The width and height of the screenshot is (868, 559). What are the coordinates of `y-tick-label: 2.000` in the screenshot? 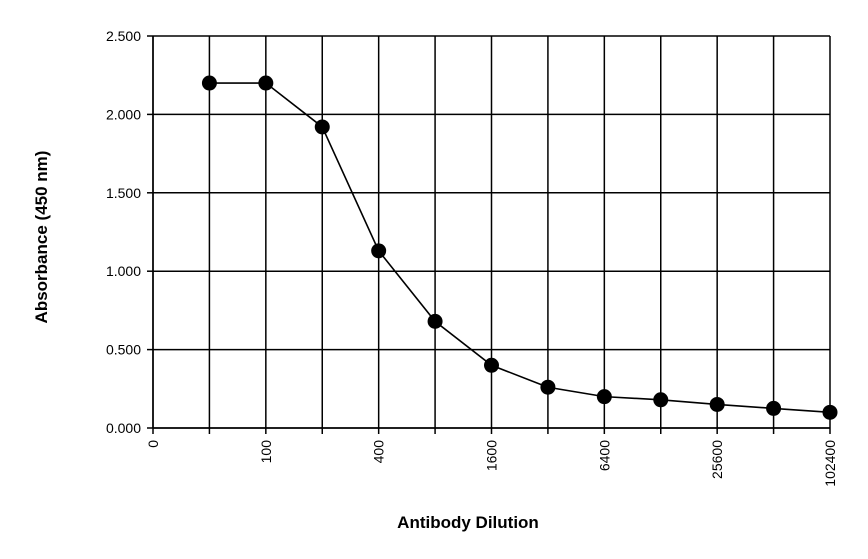 It's located at (123, 114).